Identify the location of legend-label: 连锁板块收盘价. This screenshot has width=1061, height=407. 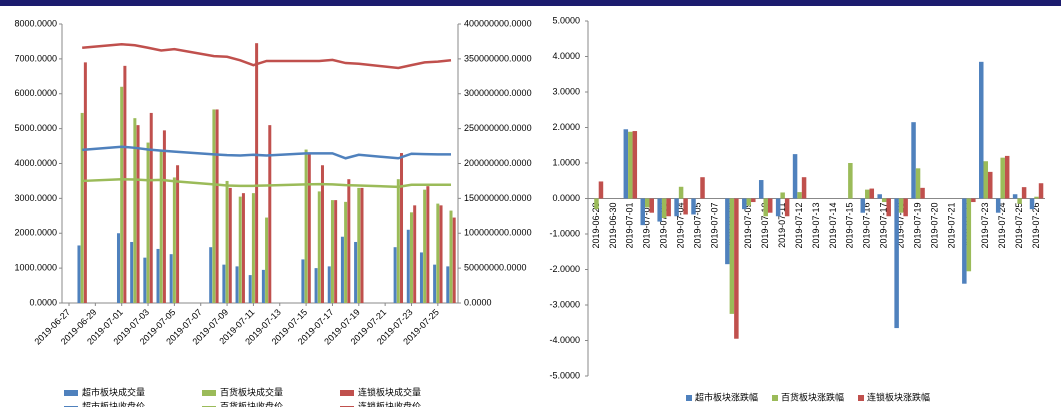
(389, 403).